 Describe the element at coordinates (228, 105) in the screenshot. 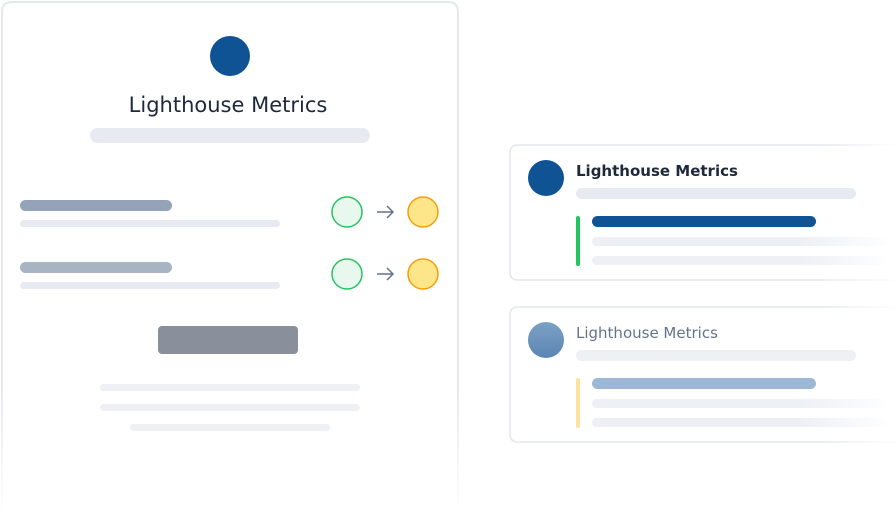

I see `panel-title: Lighthouse Metrics` at that location.